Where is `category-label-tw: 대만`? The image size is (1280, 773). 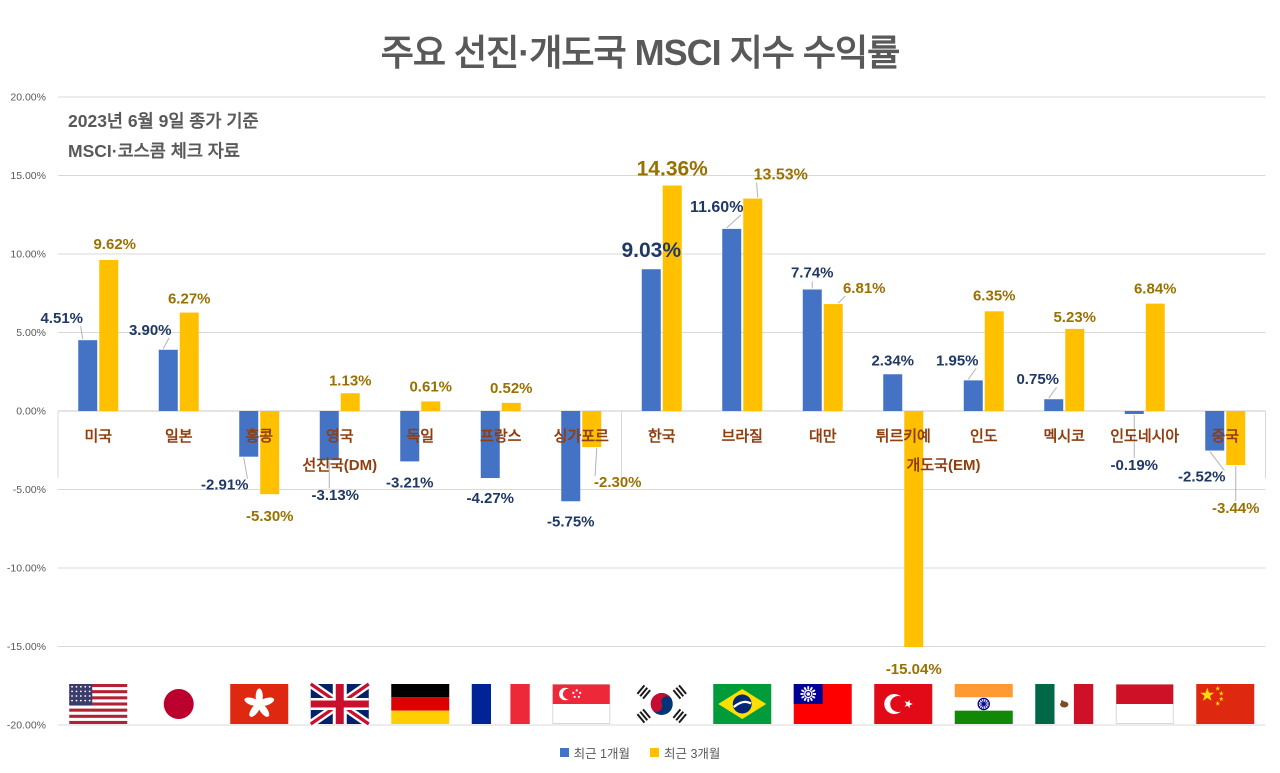 category-label-tw: 대만 is located at coordinates (823, 436).